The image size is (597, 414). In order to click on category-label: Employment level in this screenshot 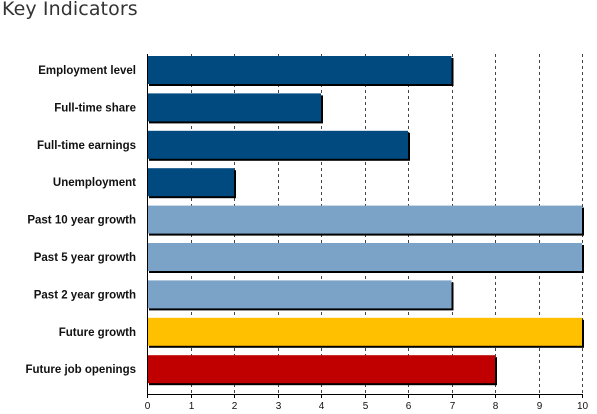, I will do `click(87, 71)`.